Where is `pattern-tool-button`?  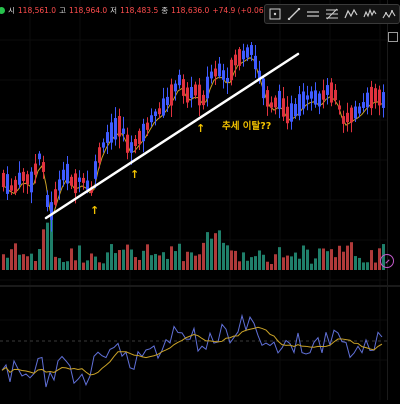
pattern-tool-button is located at coordinates (389, 14).